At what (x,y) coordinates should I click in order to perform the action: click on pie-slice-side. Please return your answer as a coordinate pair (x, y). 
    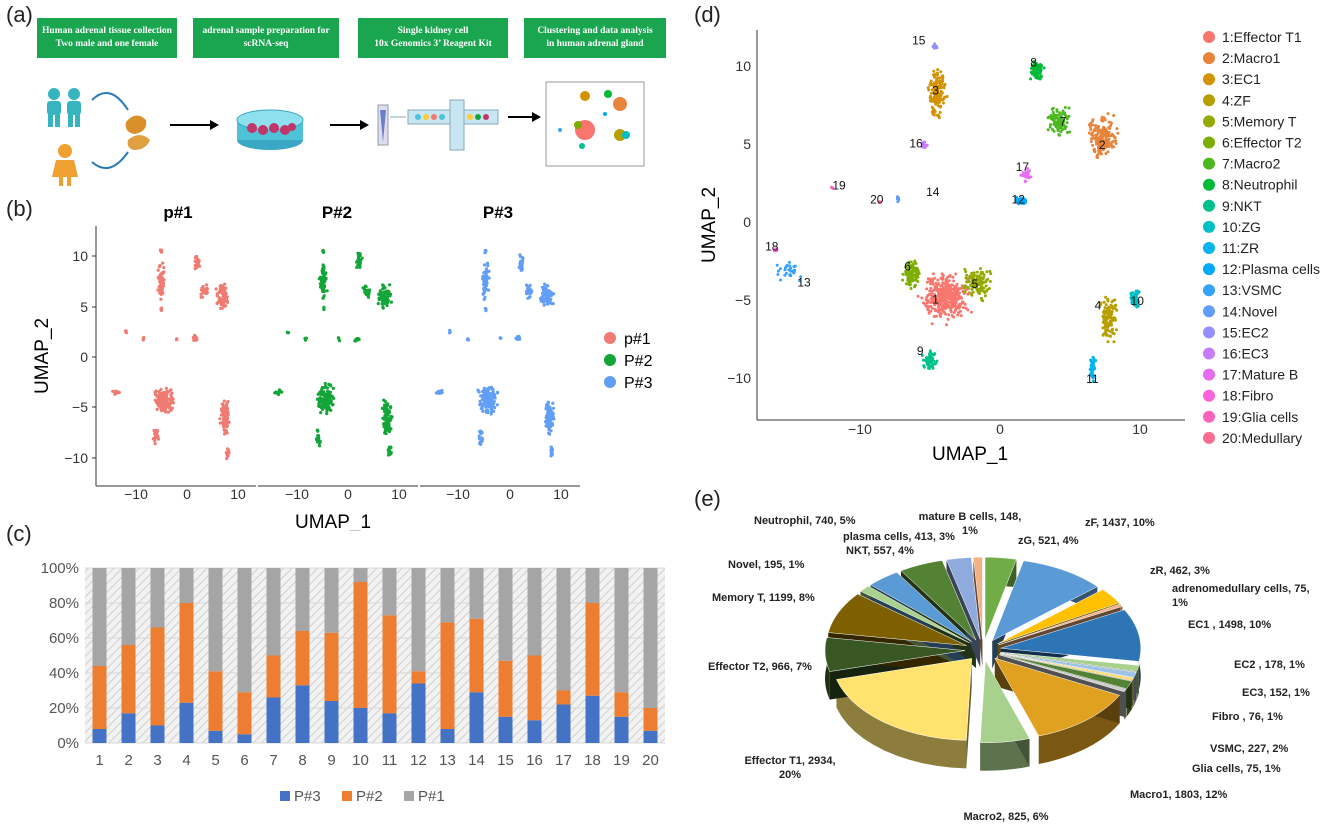
    Looking at the image, I should click on (1079, 730).